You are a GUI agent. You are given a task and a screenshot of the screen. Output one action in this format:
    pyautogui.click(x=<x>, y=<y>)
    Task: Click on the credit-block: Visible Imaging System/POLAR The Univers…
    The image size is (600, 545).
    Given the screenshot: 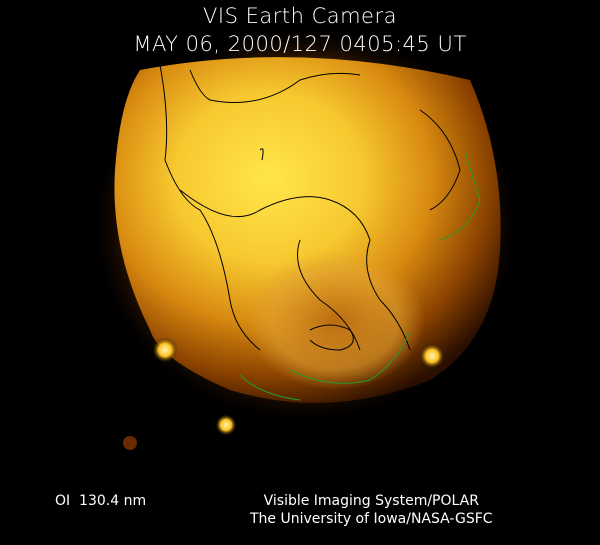 What is the action you would take?
    pyautogui.click(x=371, y=510)
    